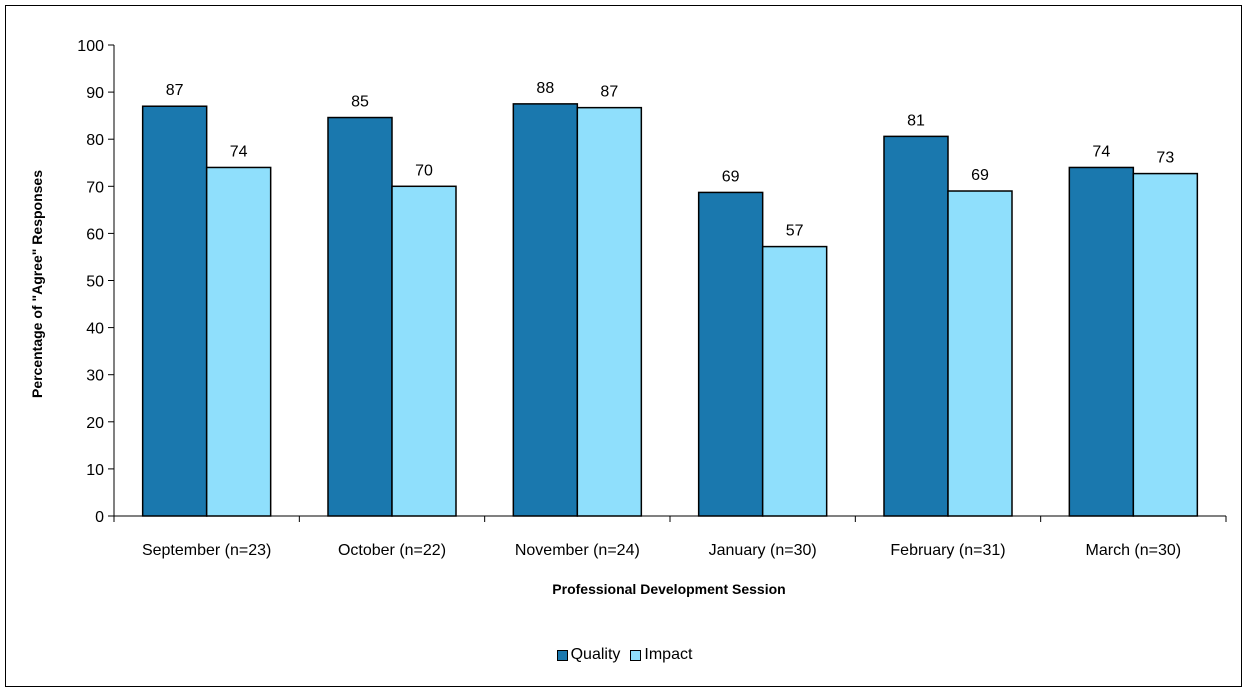  What do you see at coordinates (916, 120) in the screenshot?
I see `data-label-quality: 81` at bounding box center [916, 120].